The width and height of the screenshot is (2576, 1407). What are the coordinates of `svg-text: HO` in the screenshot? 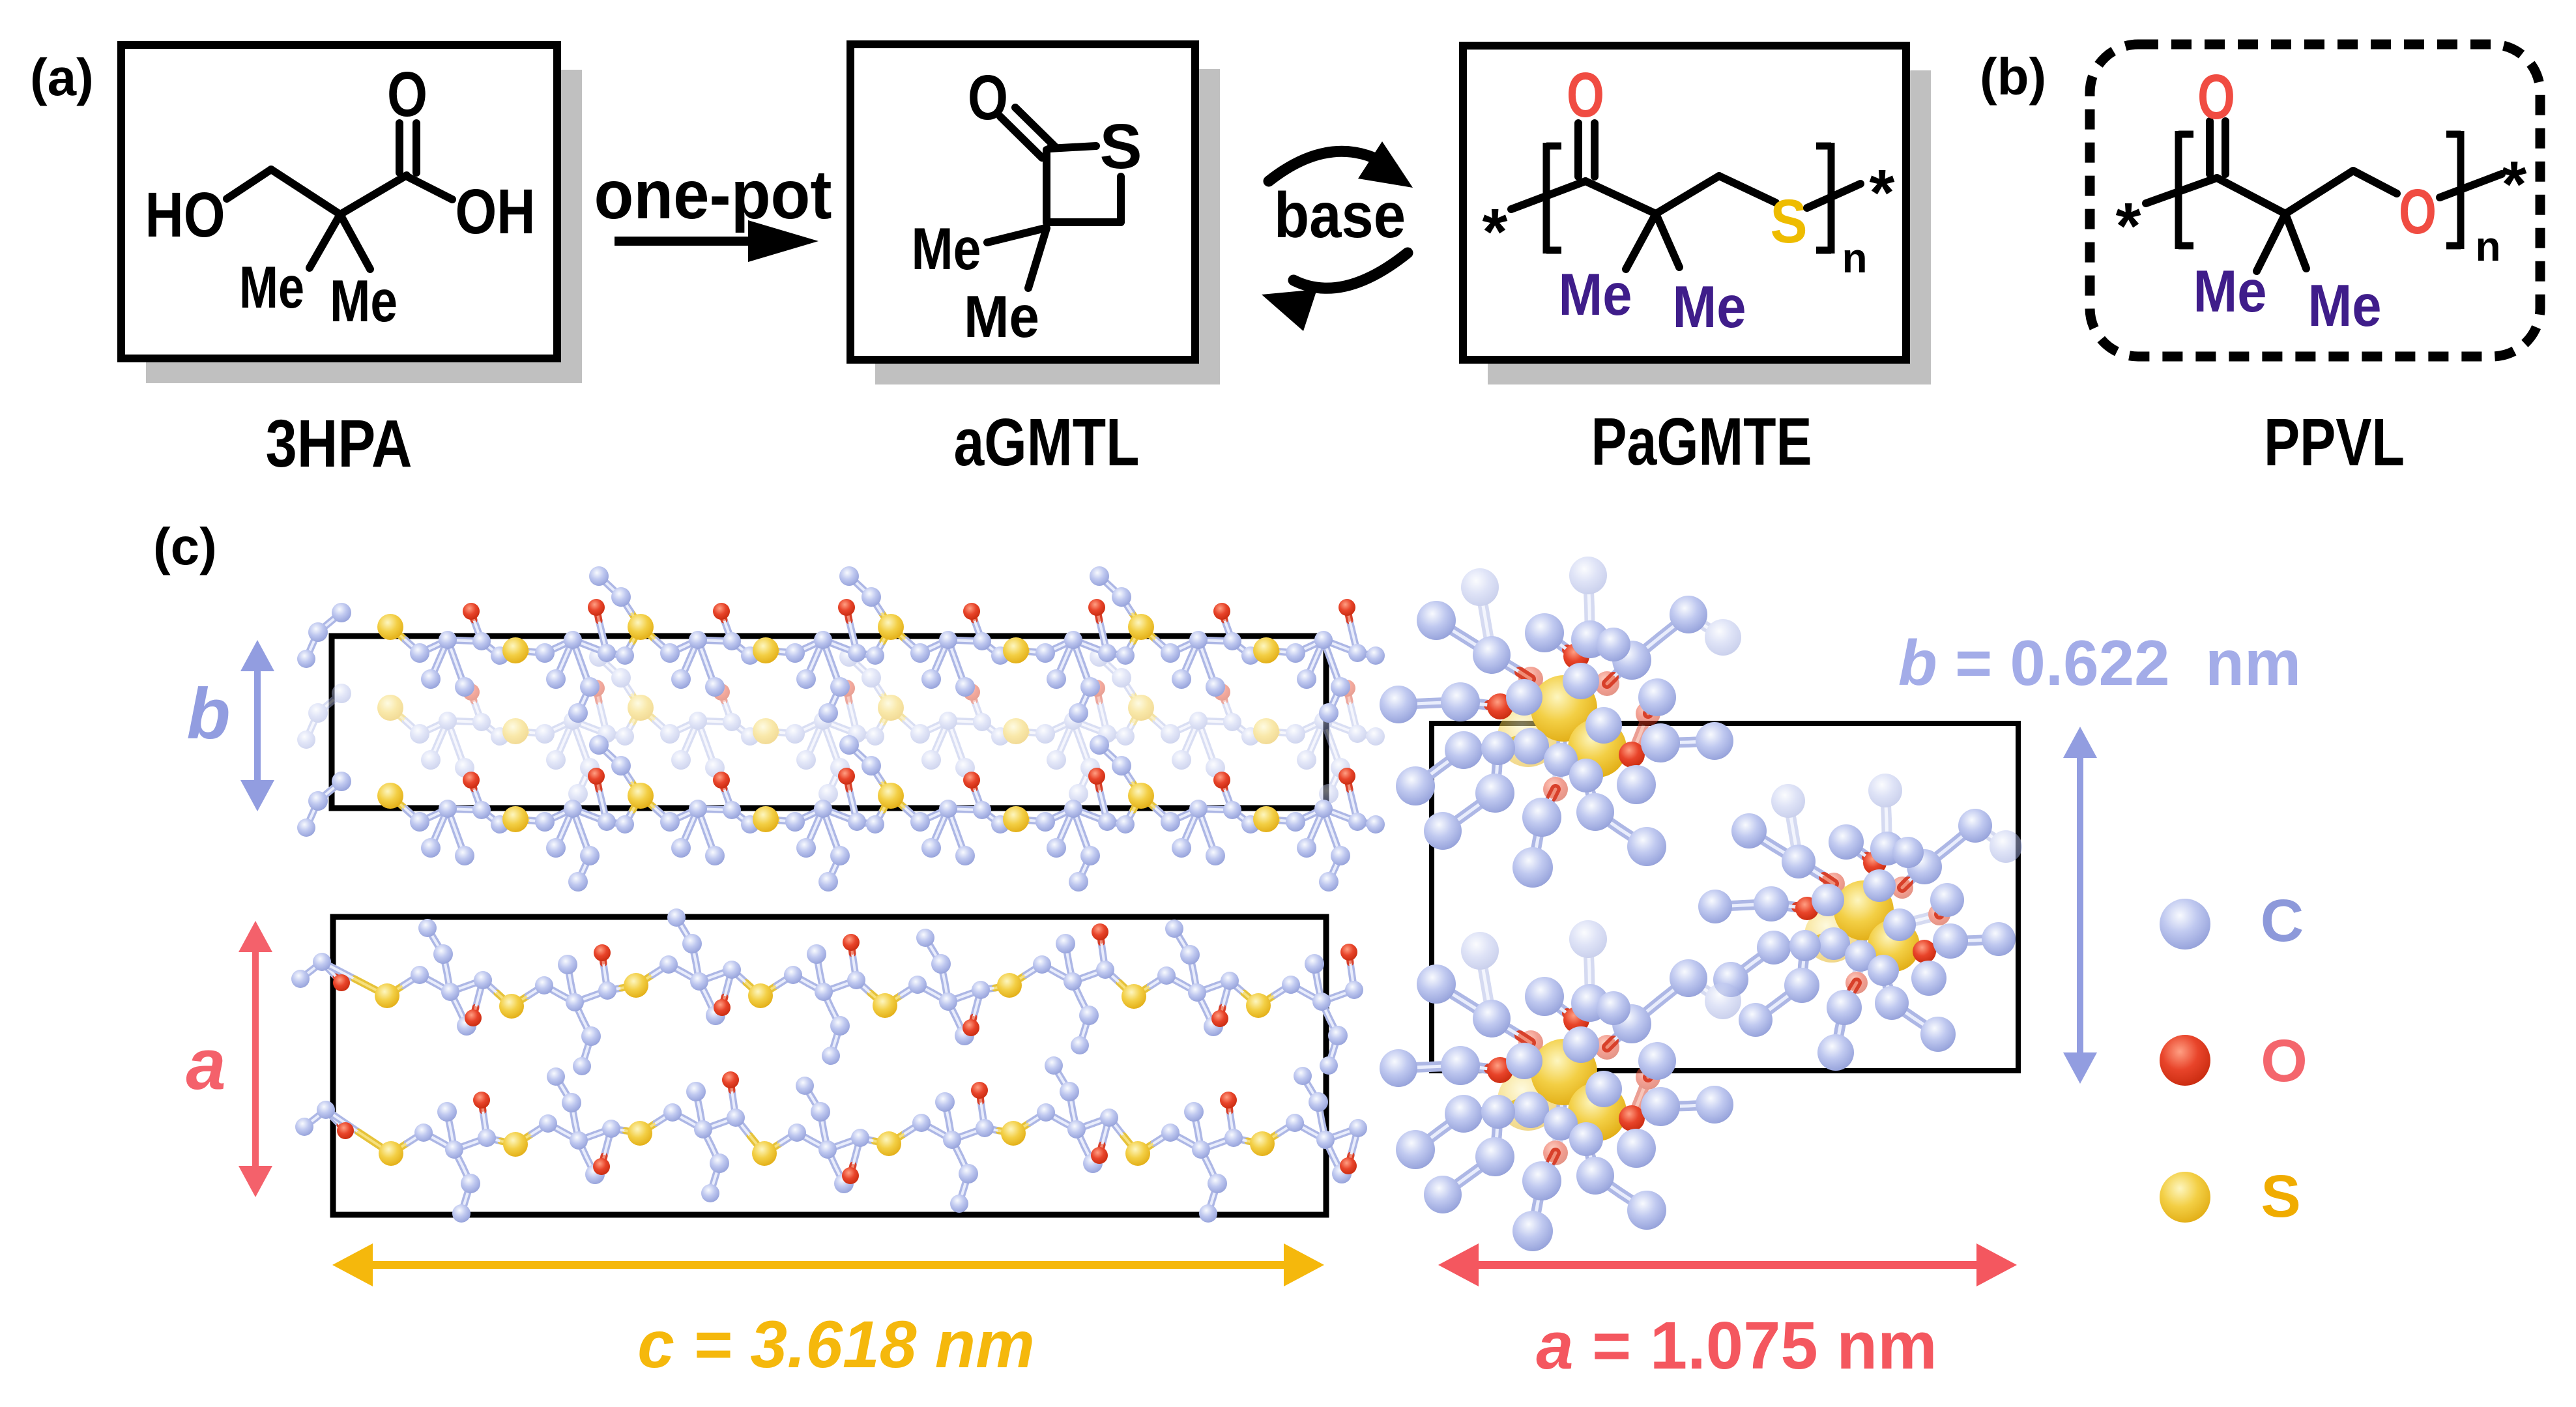 It's located at (185, 215).